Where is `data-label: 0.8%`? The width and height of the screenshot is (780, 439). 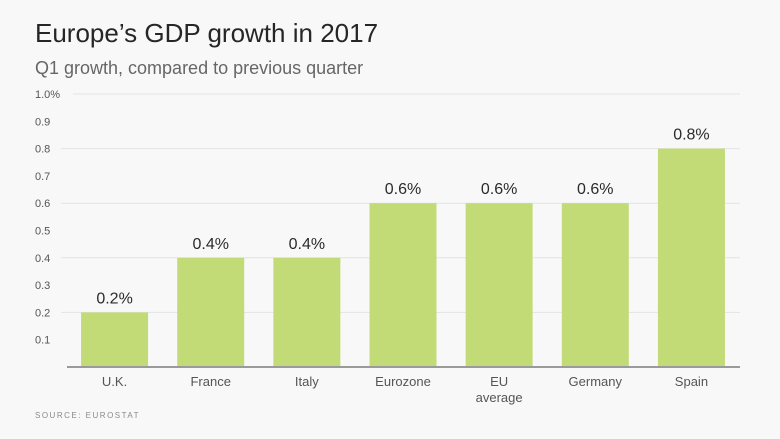
data-label: 0.8% is located at coordinates (691, 135).